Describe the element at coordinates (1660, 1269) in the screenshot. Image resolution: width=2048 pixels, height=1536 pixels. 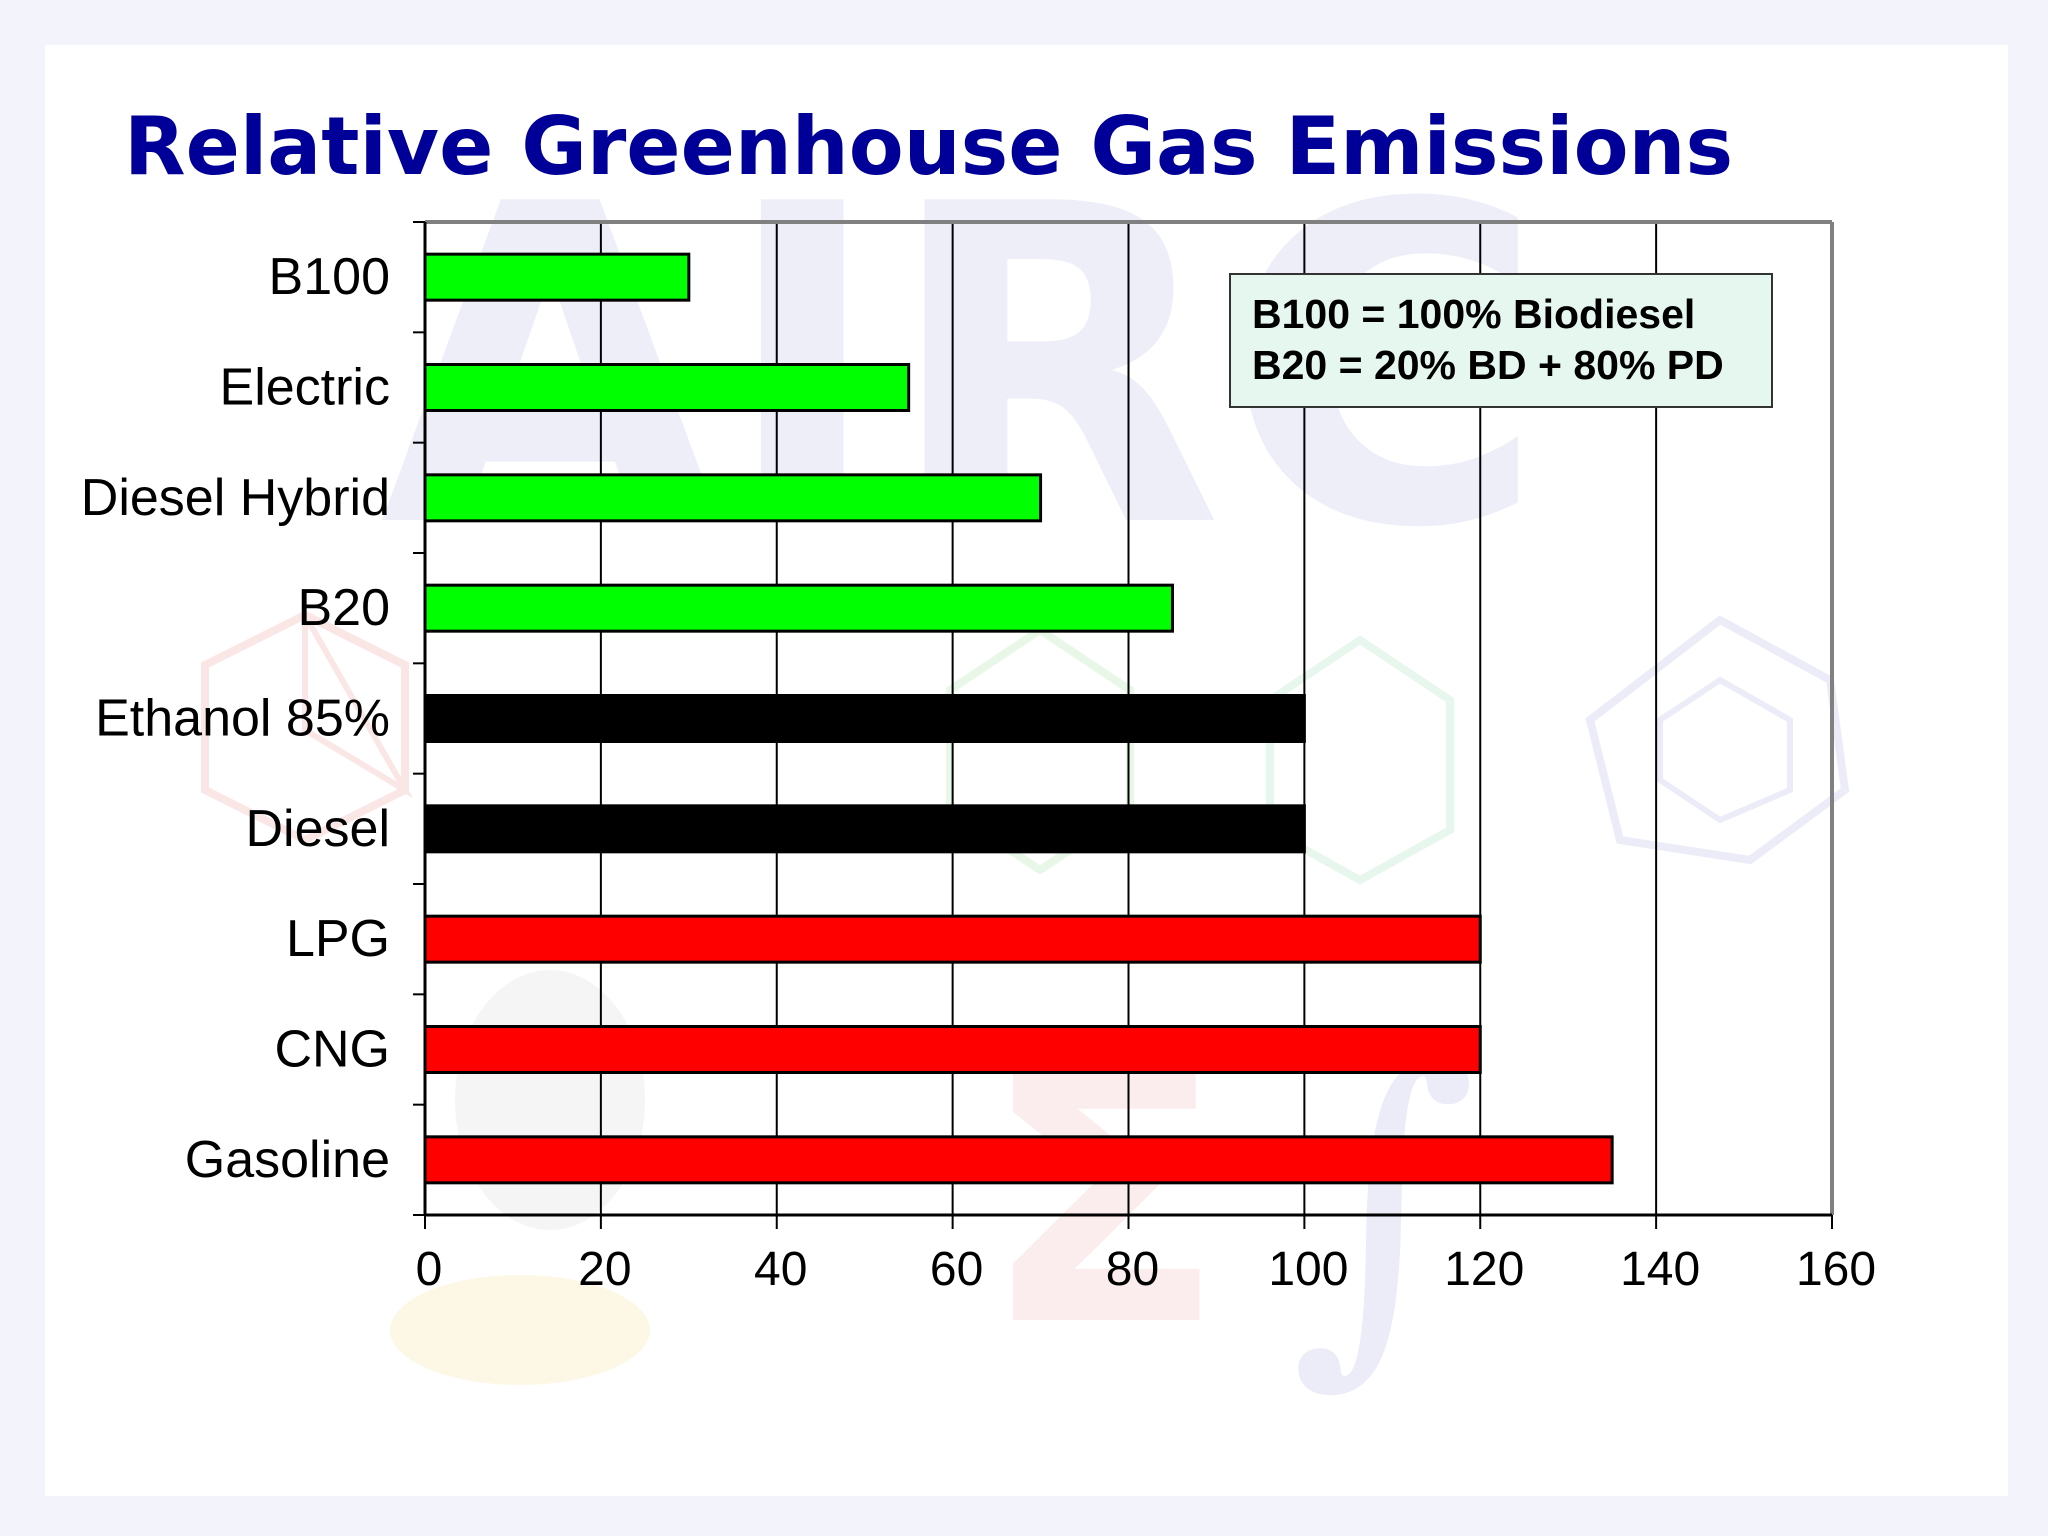
I see `x-tick-label: 140` at that location.